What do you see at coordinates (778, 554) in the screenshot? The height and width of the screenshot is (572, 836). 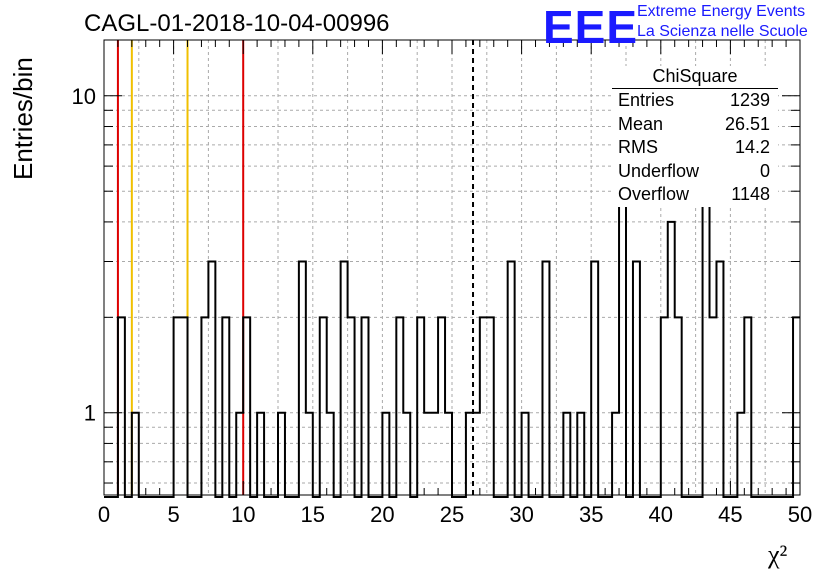 I see `x-axis-label: χ²` at bounding box center [778, 554].